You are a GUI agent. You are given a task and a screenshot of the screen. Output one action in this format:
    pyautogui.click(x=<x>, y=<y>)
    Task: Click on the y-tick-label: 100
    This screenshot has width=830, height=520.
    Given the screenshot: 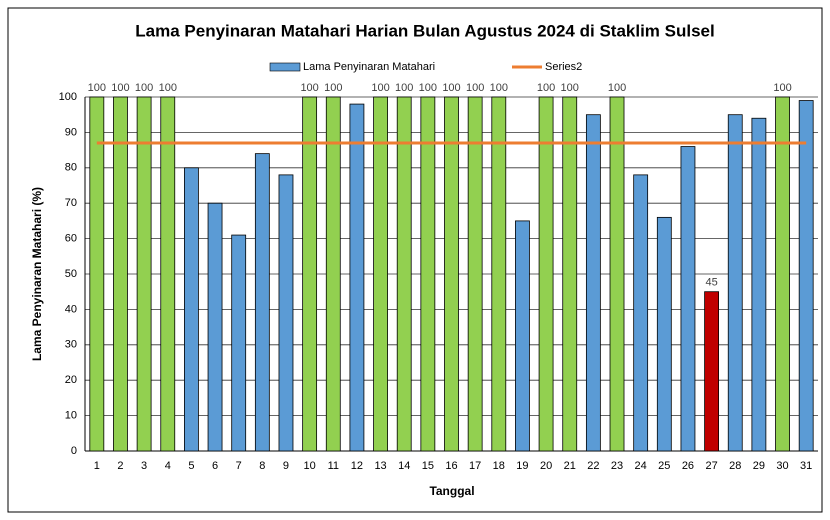 What is the action you would take?
    pyautogui.click(x=68, y=97)
    